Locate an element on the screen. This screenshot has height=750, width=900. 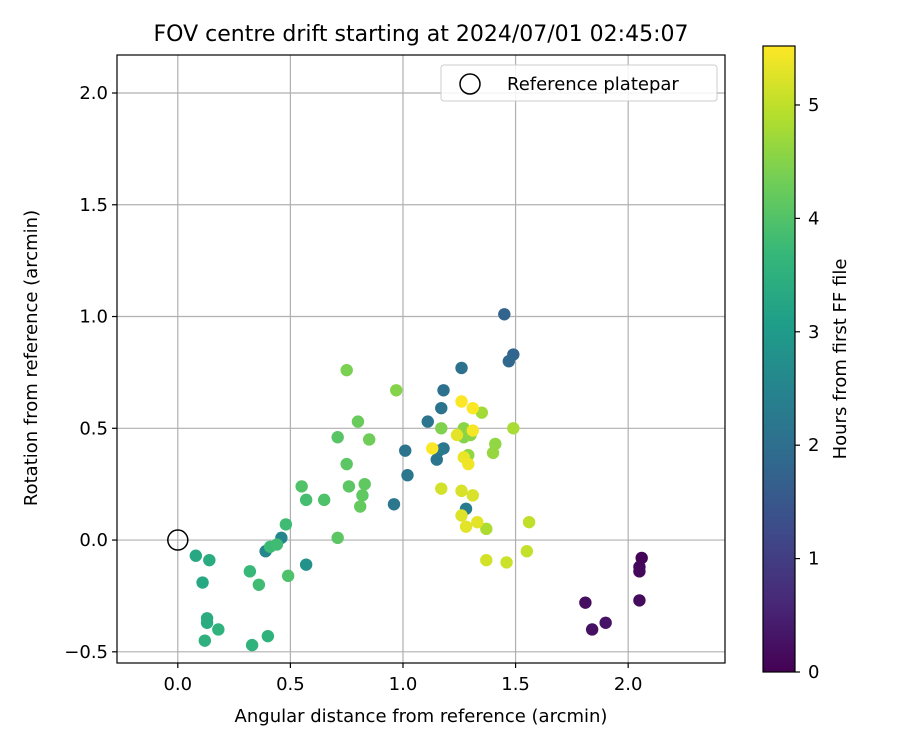
legend-label: Reference platepar is located at coordinates (593, 84).